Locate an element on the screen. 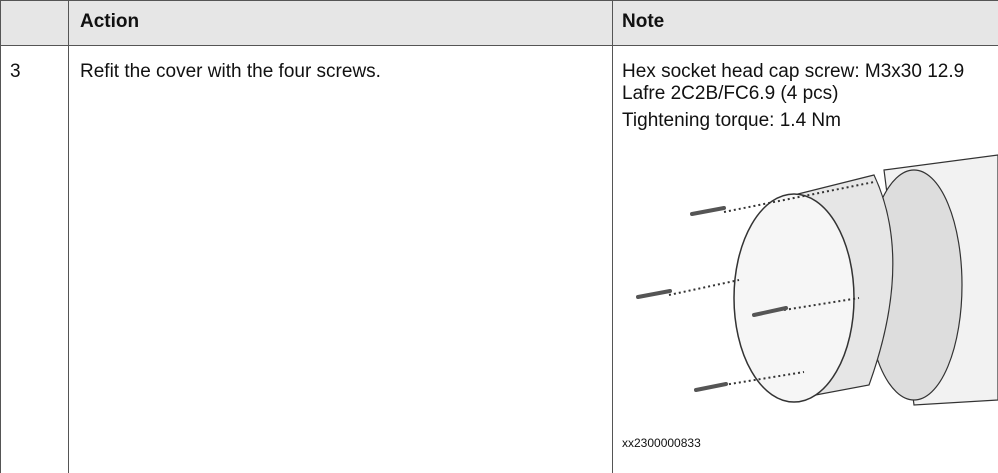 This screenshot has width=998, height=473. step-number: 3 is located at coordinates (15, 71).